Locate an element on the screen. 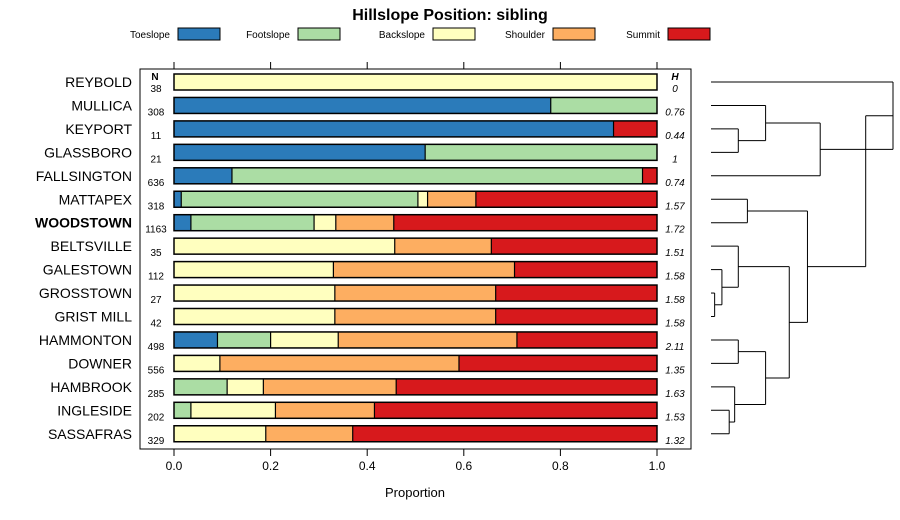 The height and width of the screenshot is (520, 900). row-label: KEYPORT is located at coordinates (98, 129).